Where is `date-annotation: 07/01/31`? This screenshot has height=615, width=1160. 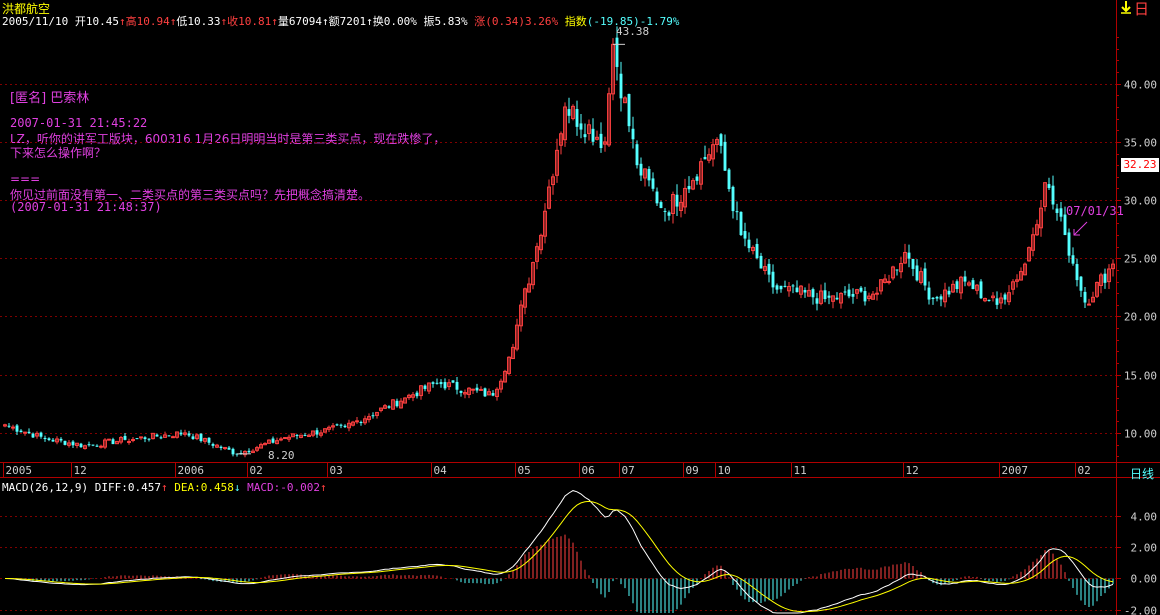
date-annotation: 07/01/31 is located at coordinates (1095, 211).